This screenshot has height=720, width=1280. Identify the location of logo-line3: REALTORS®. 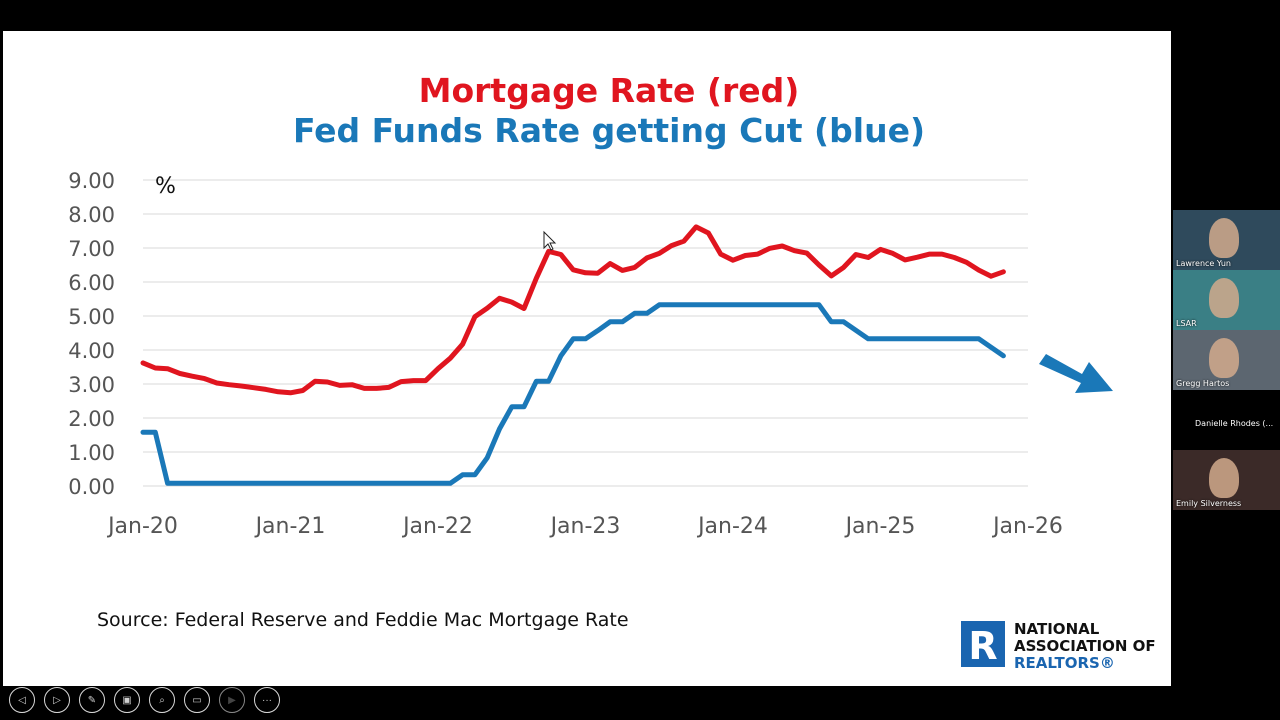
(1064, 663).